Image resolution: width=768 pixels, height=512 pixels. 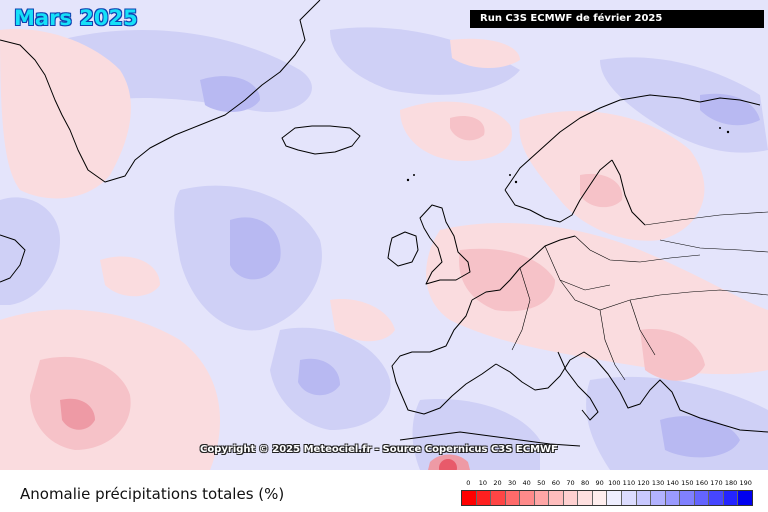 I want to click on run-banner: Run C3S ECMWF de février 2025, so click(x=617, y=19).